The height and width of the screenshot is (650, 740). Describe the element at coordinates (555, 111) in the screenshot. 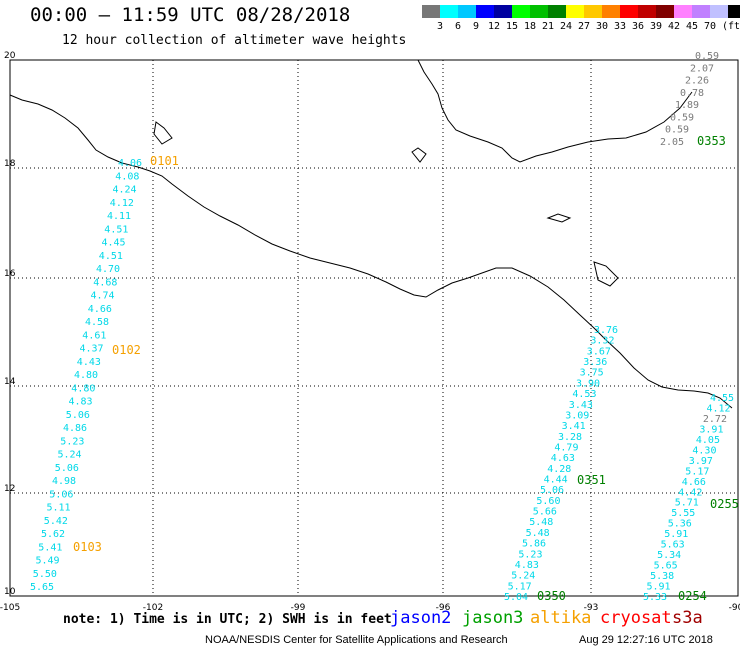

I see `gulf-coast` at that location.